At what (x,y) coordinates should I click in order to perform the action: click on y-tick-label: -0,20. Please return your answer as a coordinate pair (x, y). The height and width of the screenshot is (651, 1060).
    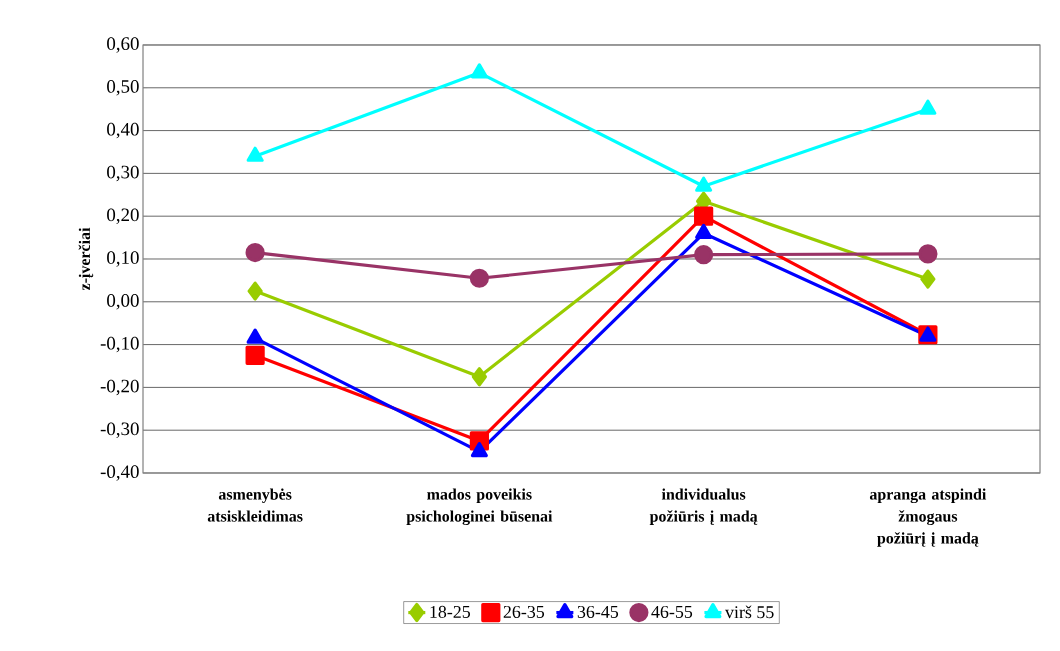
    Looking at the image, I should click on (119, 387).